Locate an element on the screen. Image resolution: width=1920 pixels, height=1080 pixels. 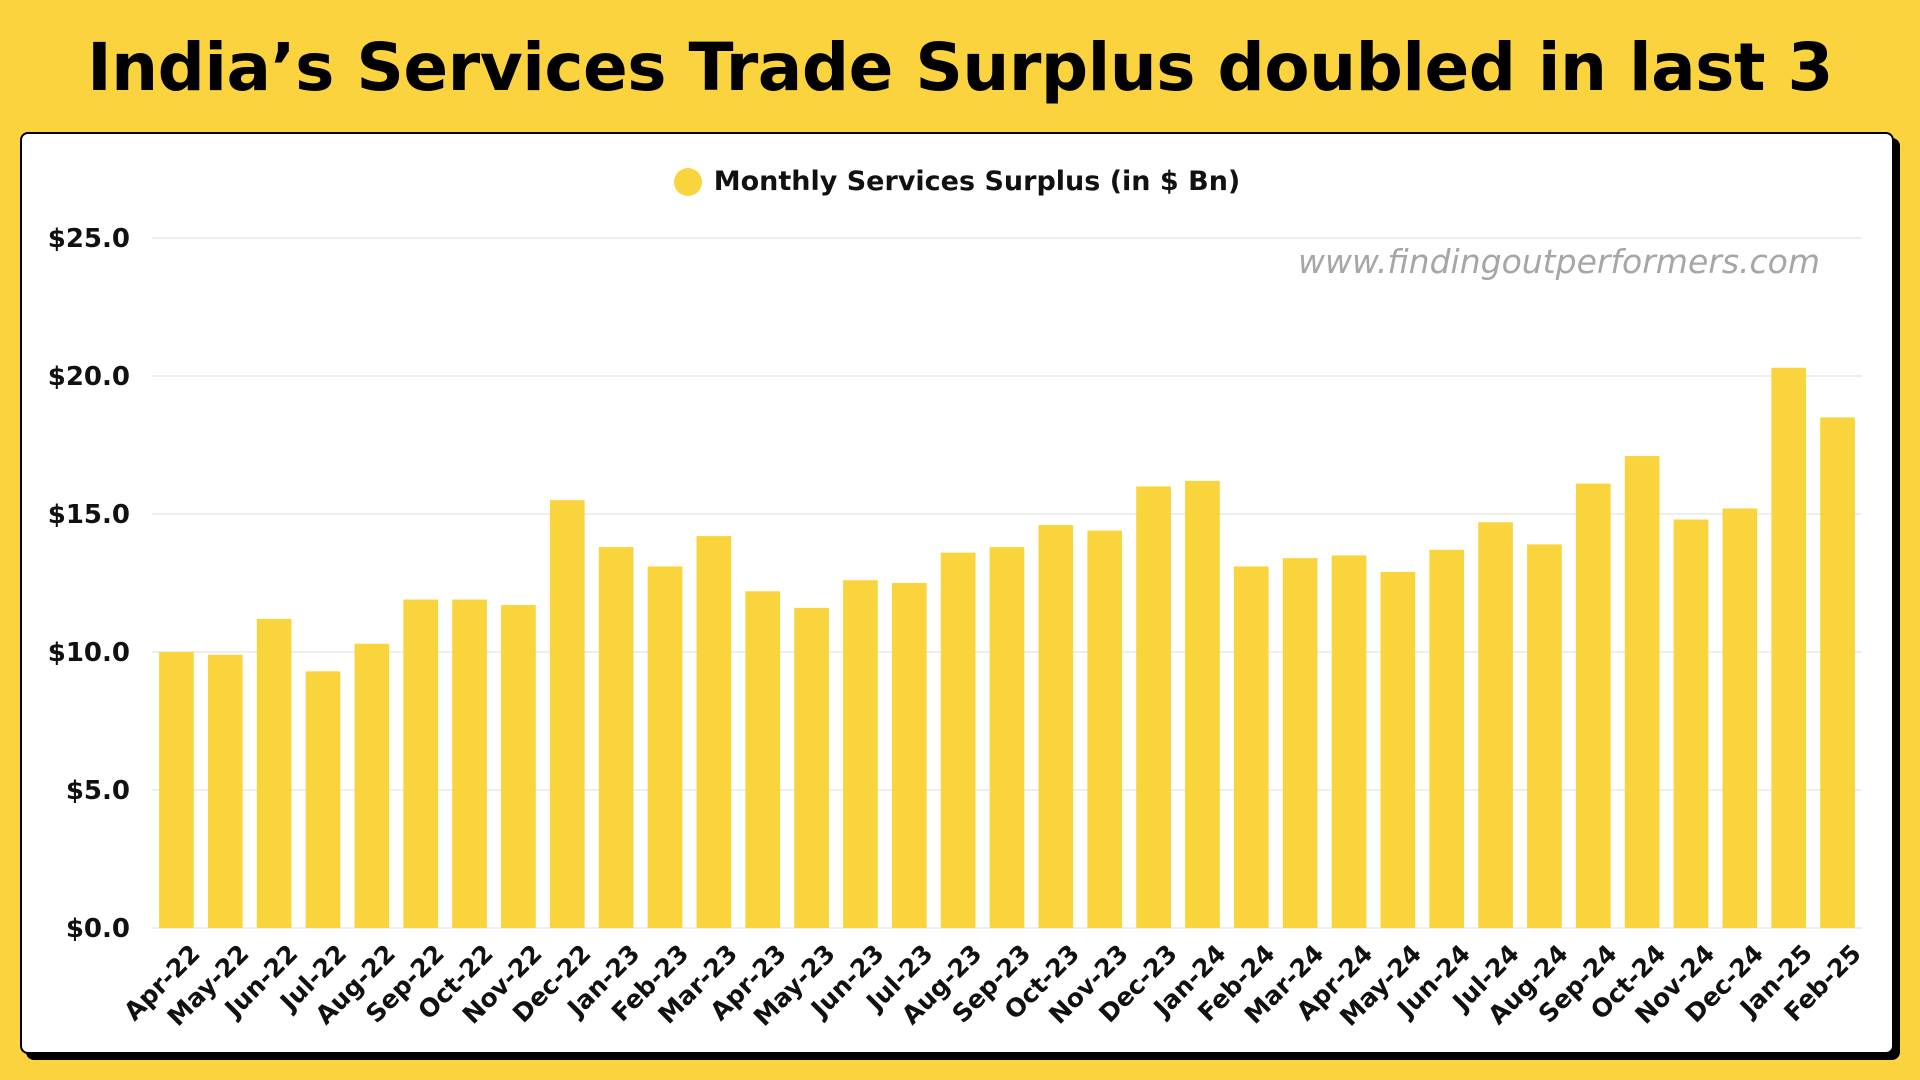
y-tick-label: $0.0 is located at coordinates (98, 929).